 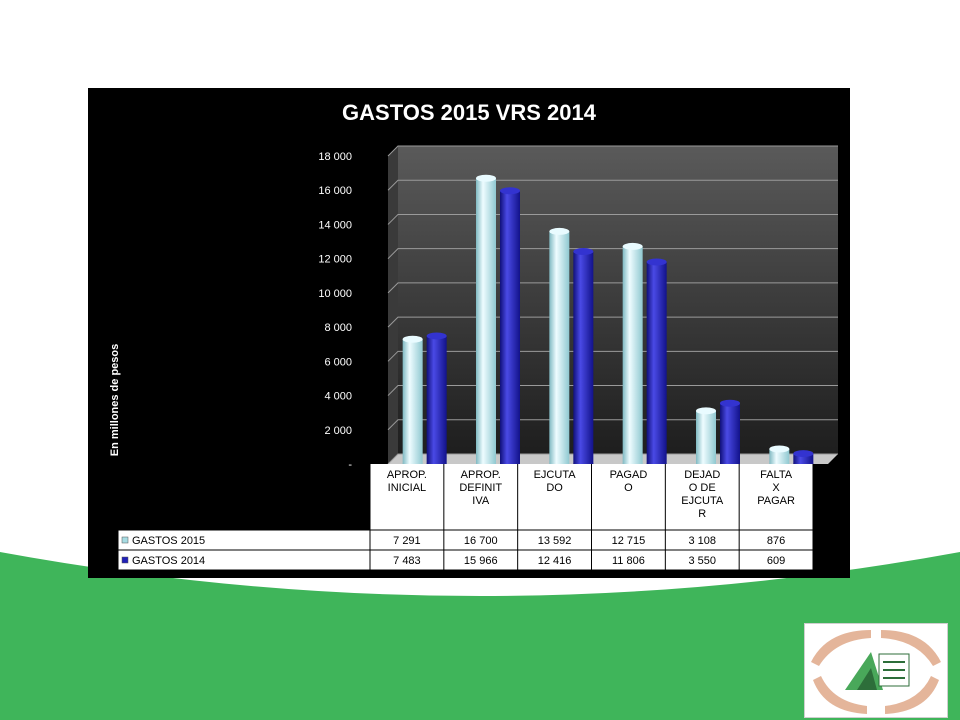 I want to click on data-label: 7 291, so click(x=407, y=541).